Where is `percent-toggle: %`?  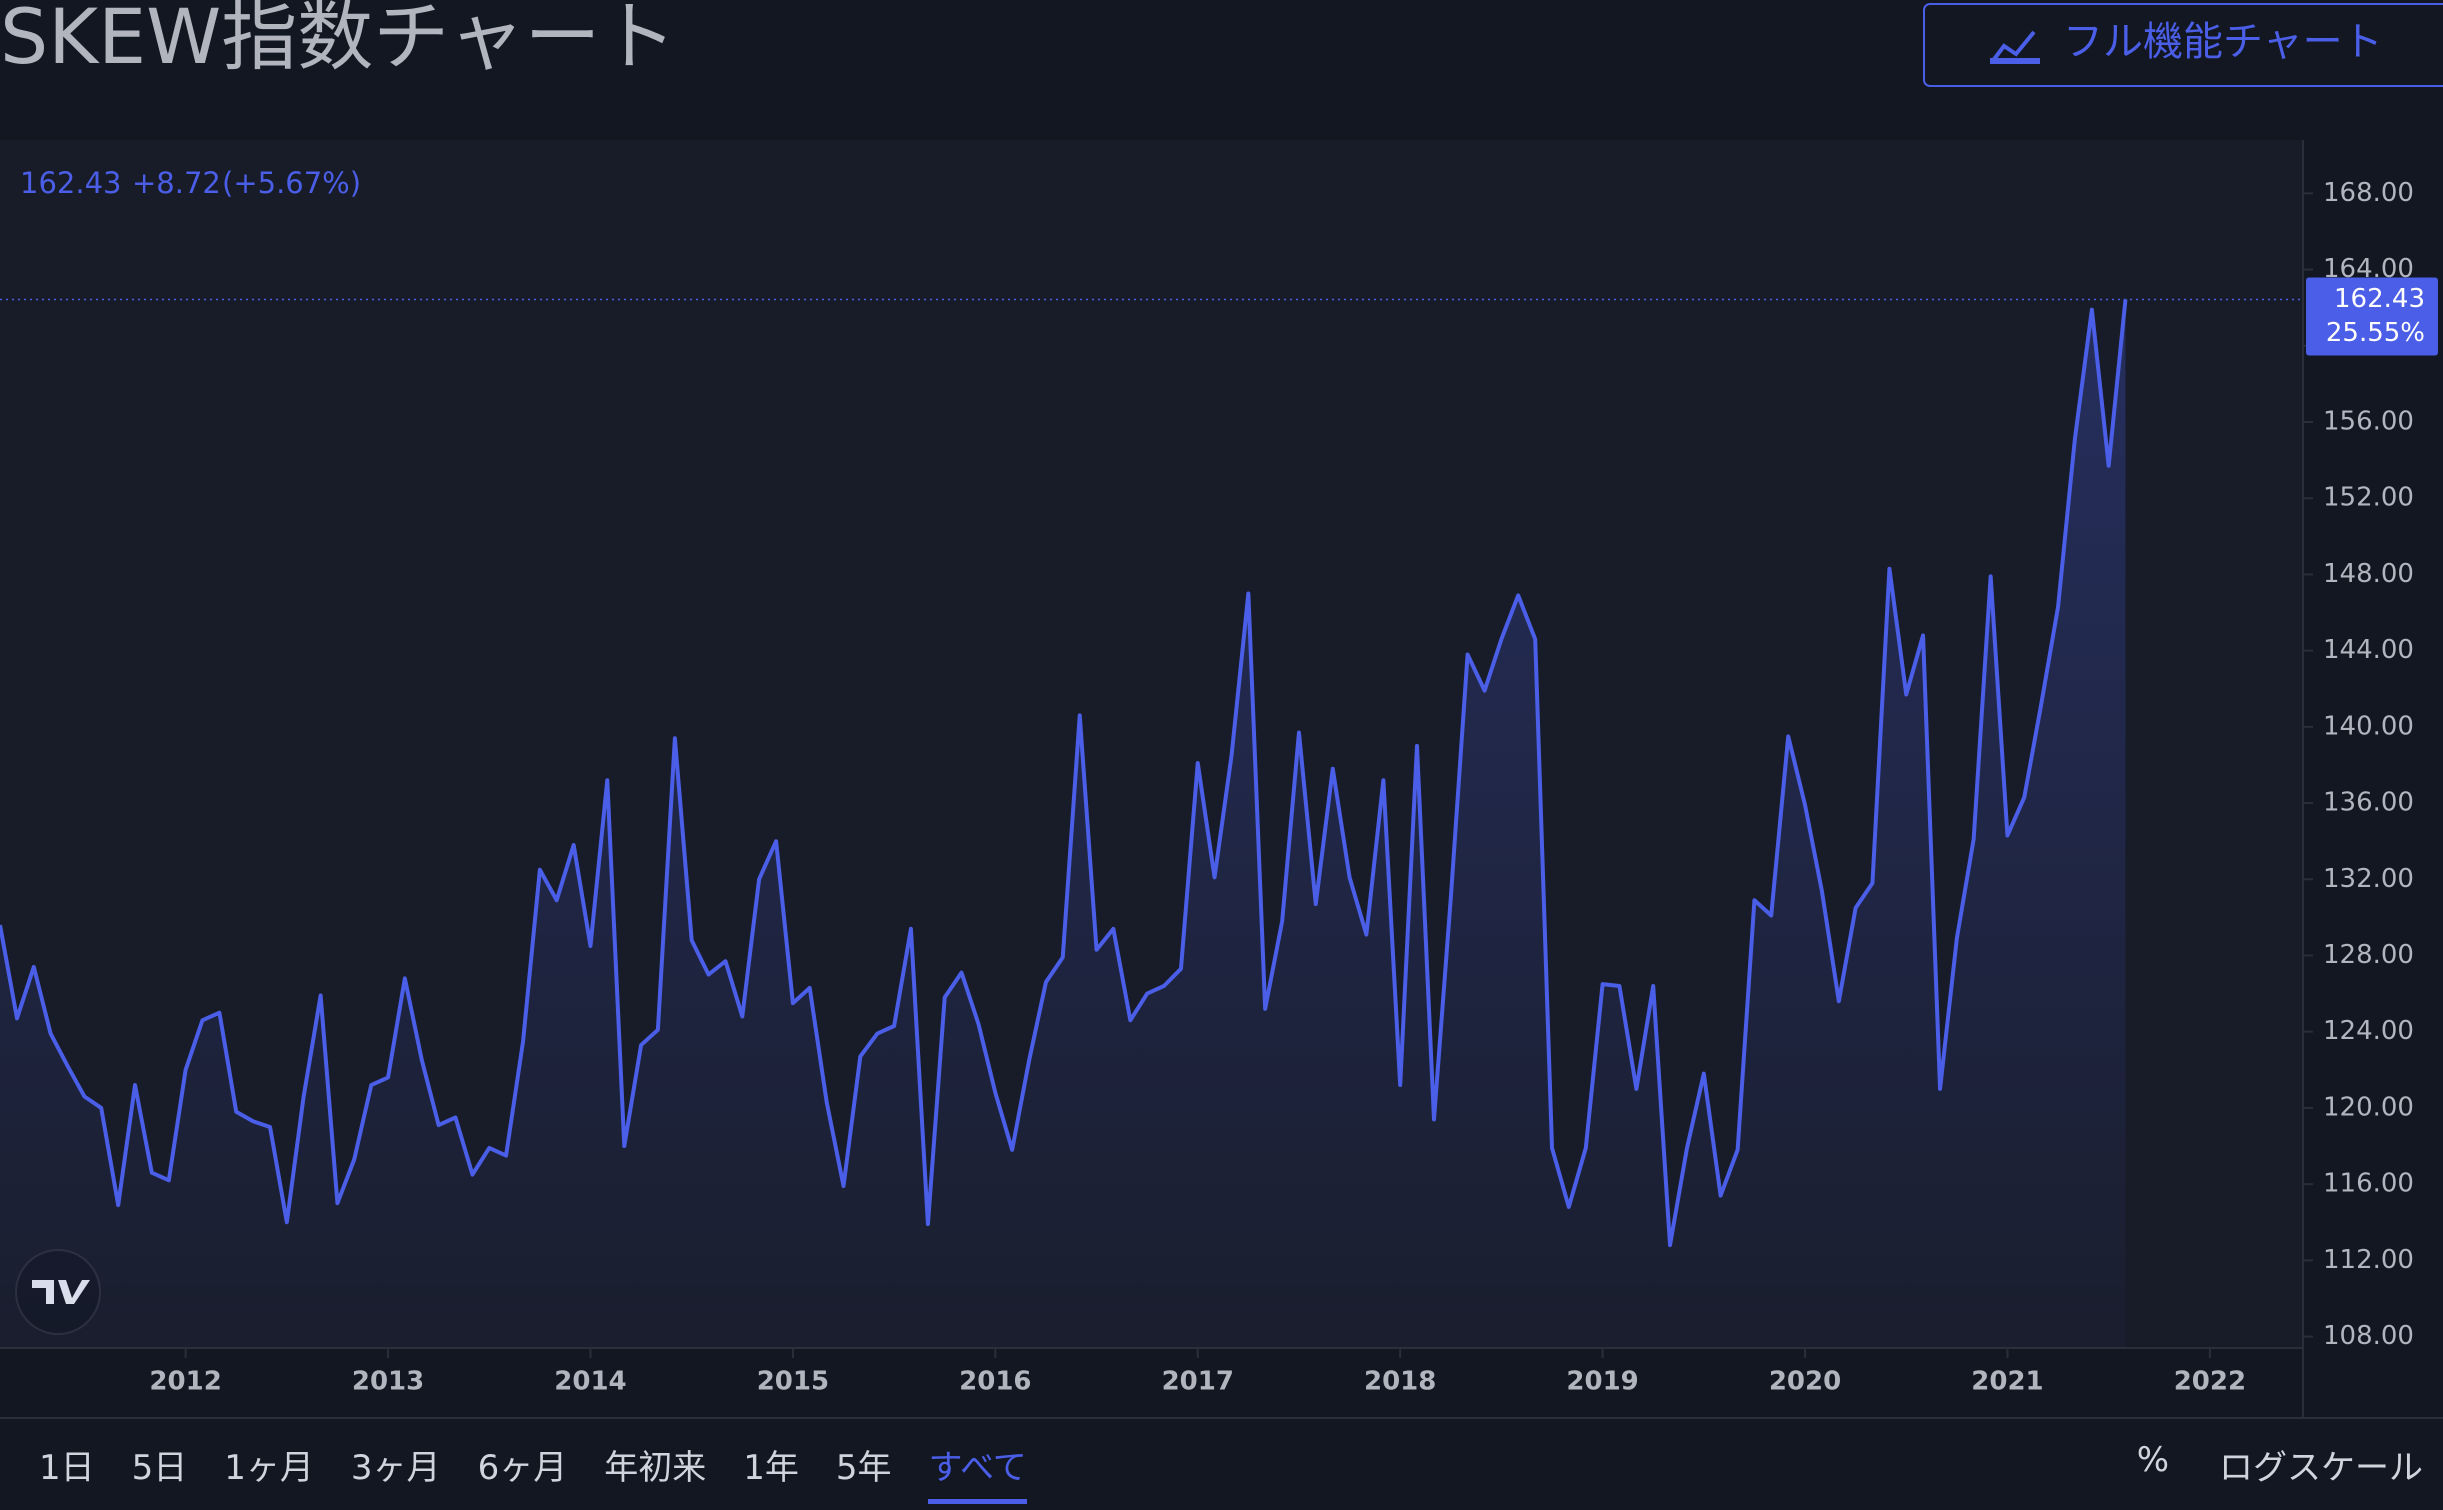
percent-toggle: % is located at coordinates (2152, 1460).